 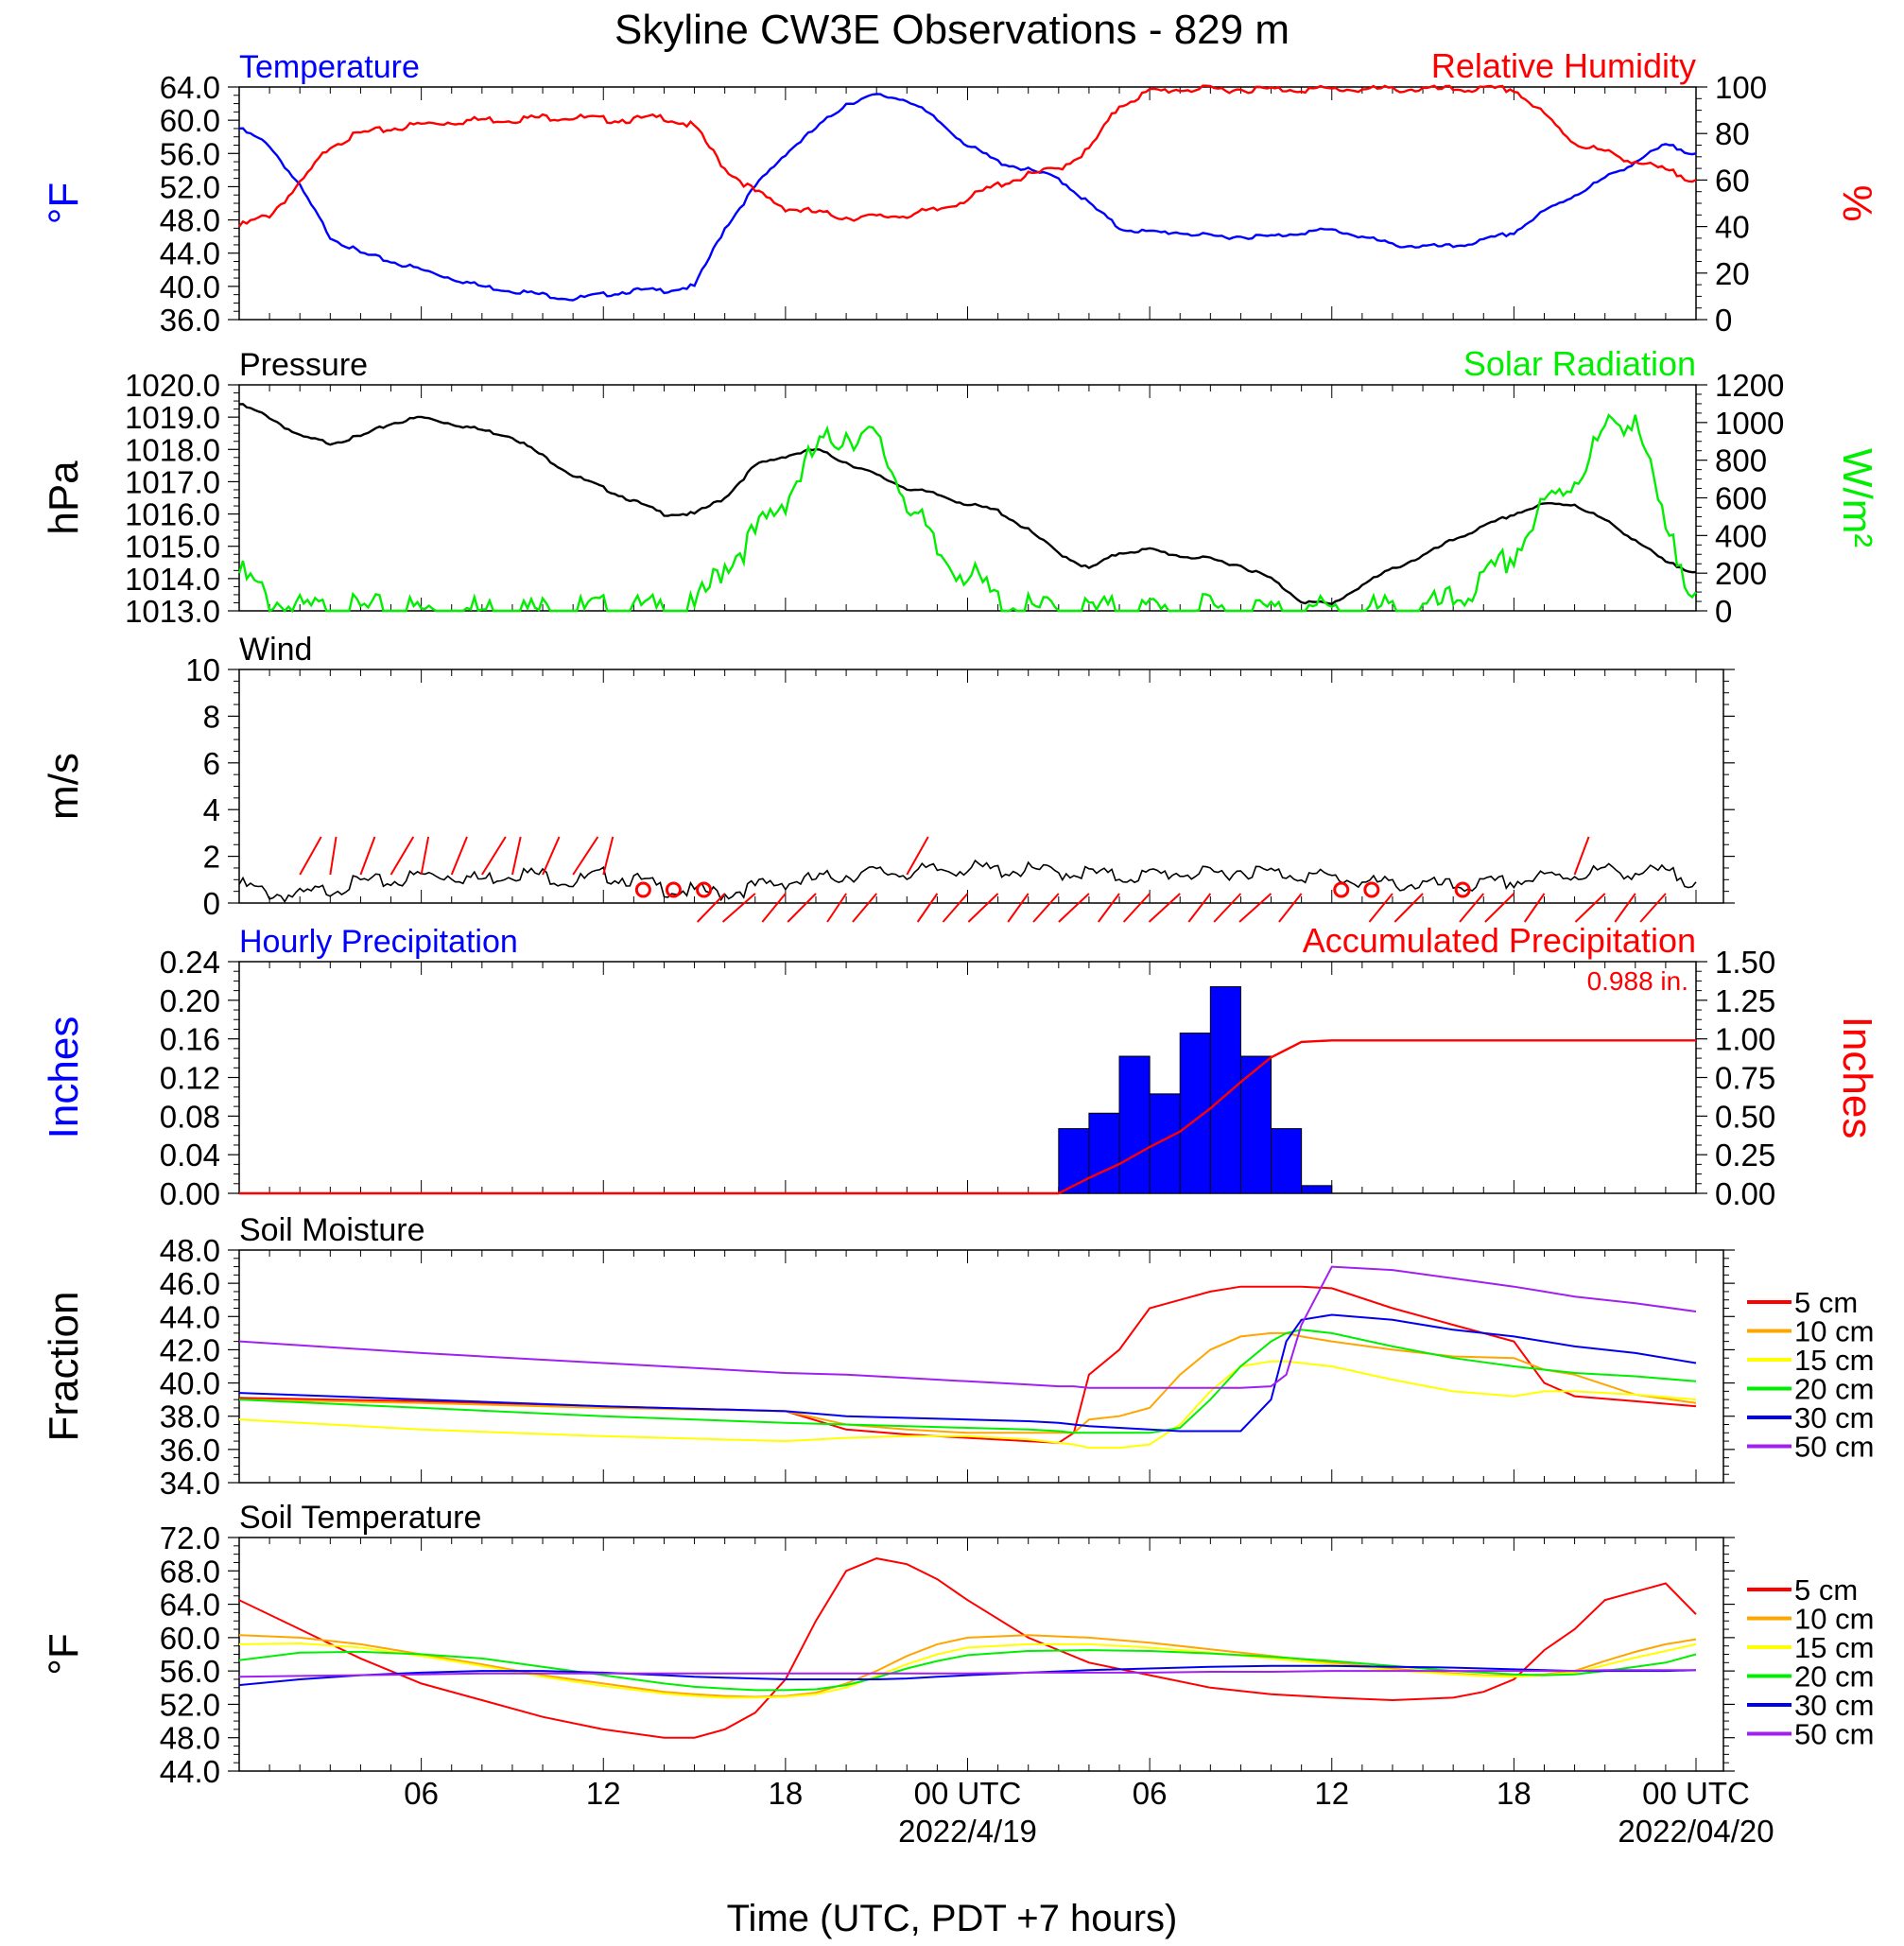 What do you see at coordinates (952, 30) in the screenshot?
I see `chart-title: Skyline CW3E Observations - 829 m` at bounding box center [952, 30].